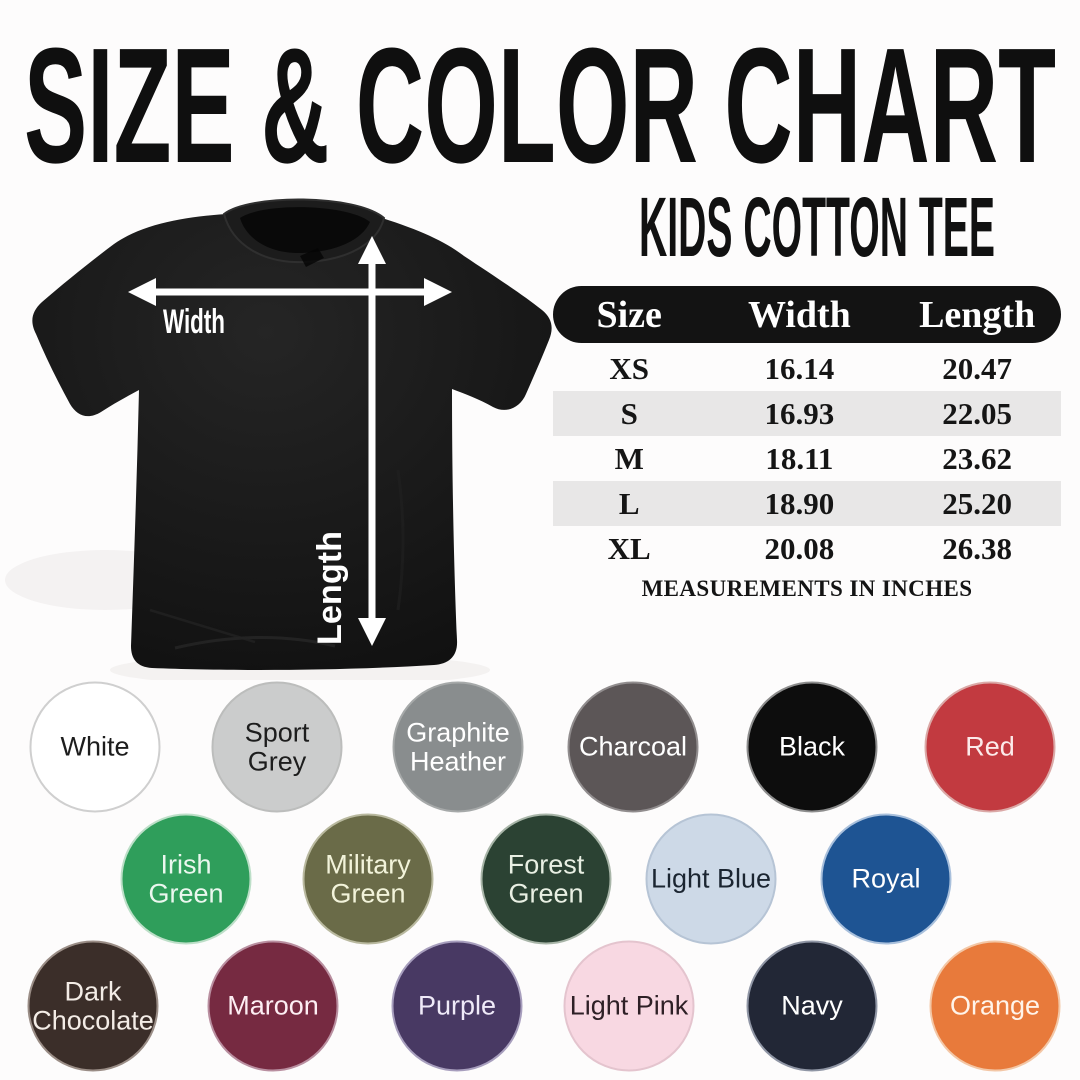  I want to click on color-swatch-label: White, so click(95, 746).